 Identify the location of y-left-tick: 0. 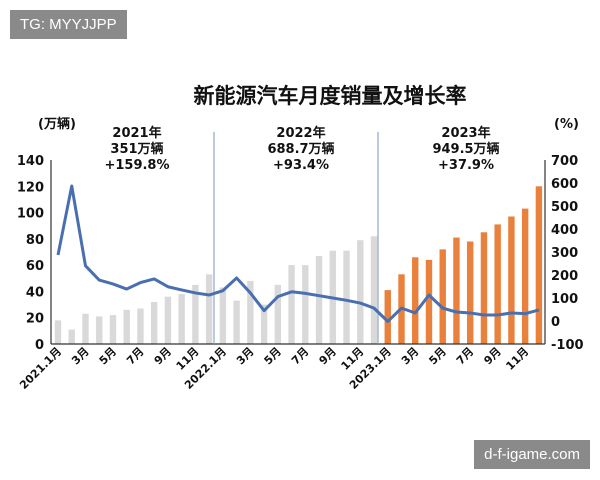
(39, 345).